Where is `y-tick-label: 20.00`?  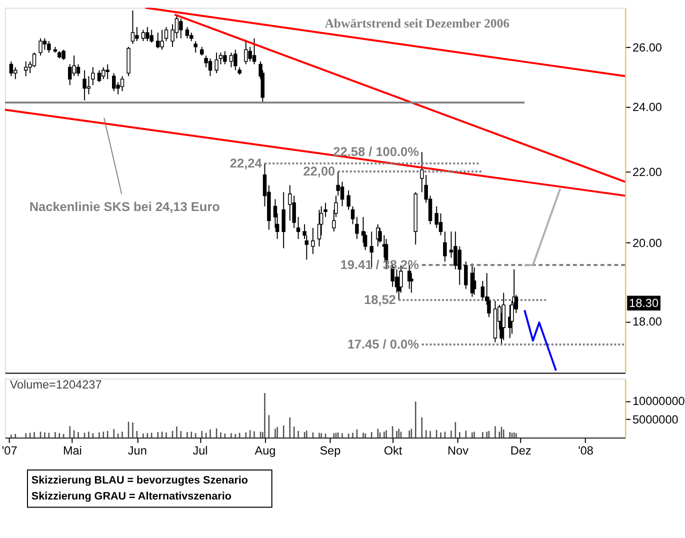
y-tick-label: 20.00 is located at coordinates (647, 243).